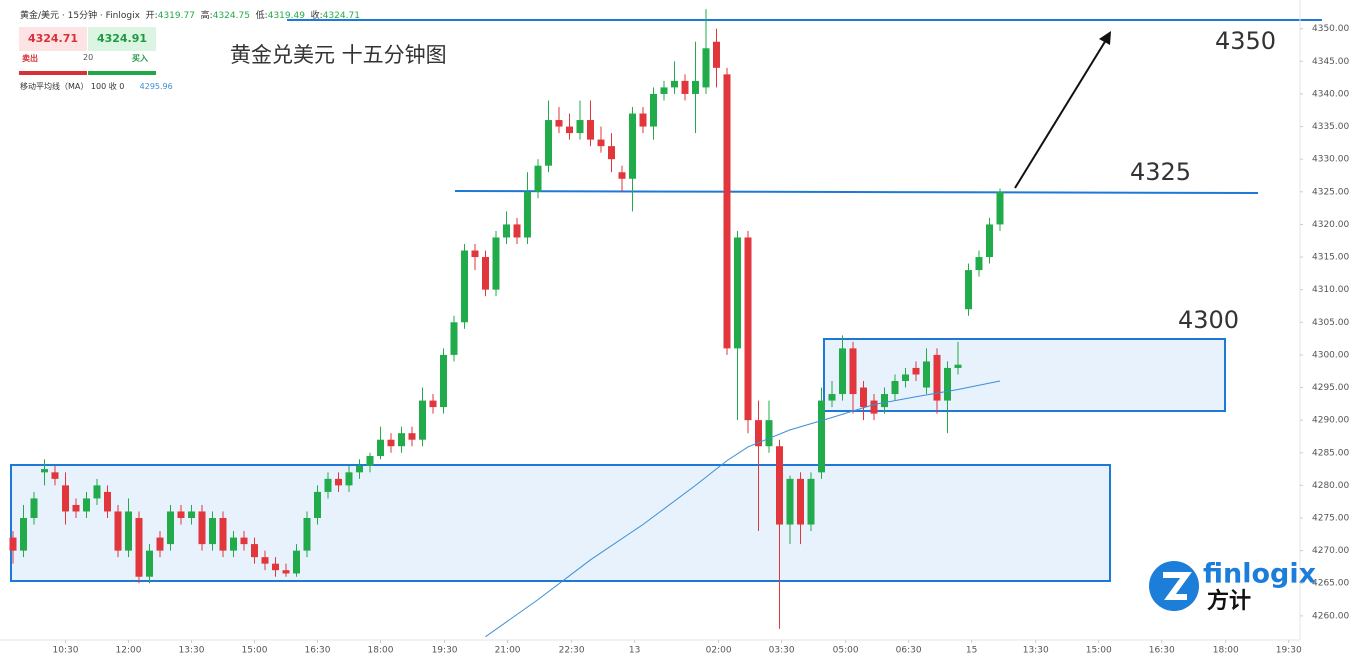 The width and height of the screenshot is (1366, 657). Describe the element at coordinates (88, 57) in the screenshot. I see `quantity: 20` at that location.